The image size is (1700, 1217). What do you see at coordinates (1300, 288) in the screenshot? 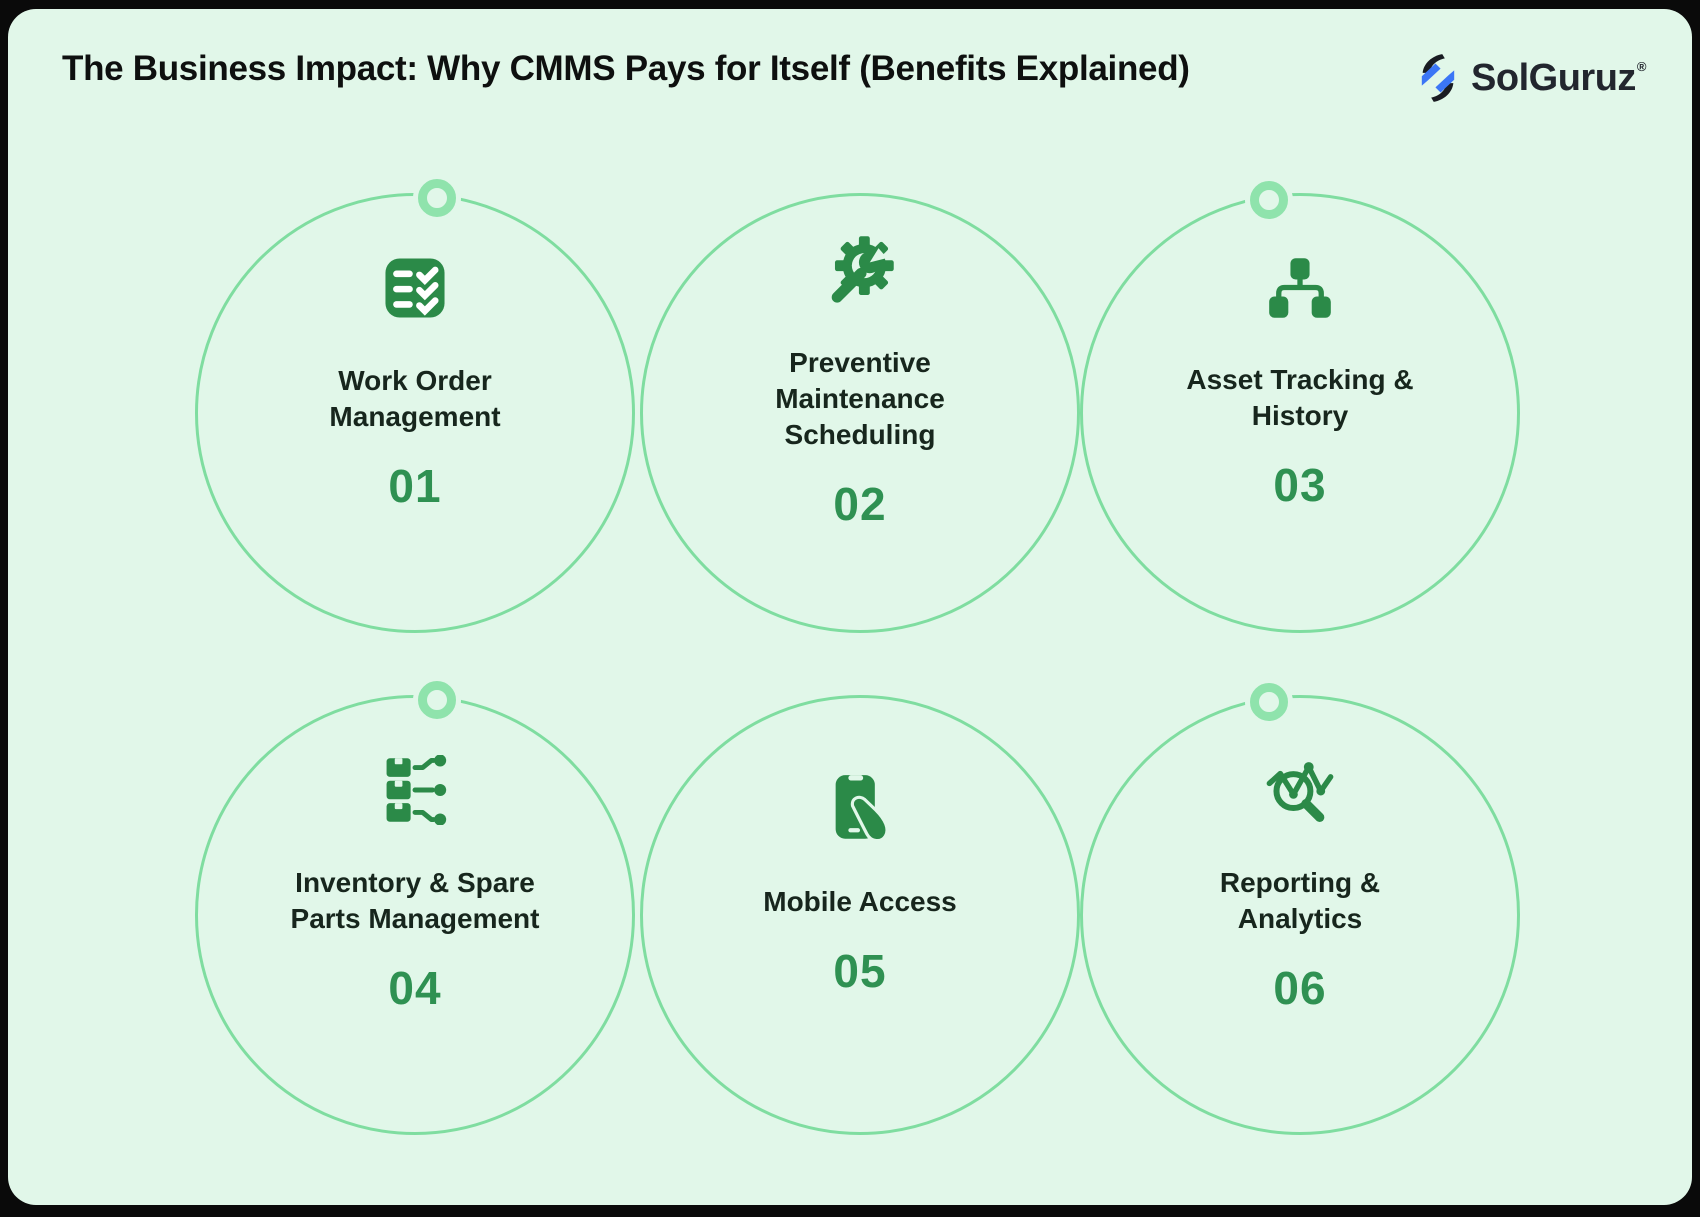
I see `hierarchy-icon` at bounding box center [1300, 288].